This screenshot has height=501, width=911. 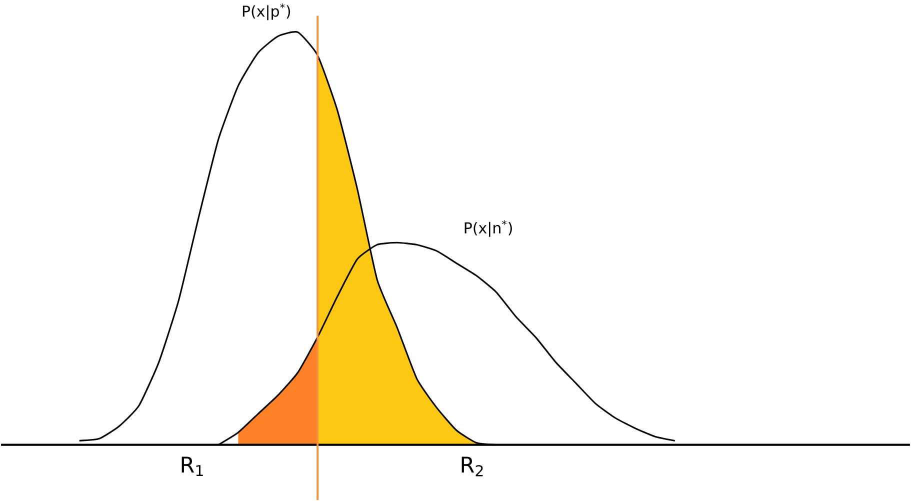 I want to click on series-label: P(x|p$^{*}$), so click(x=266, y=11).